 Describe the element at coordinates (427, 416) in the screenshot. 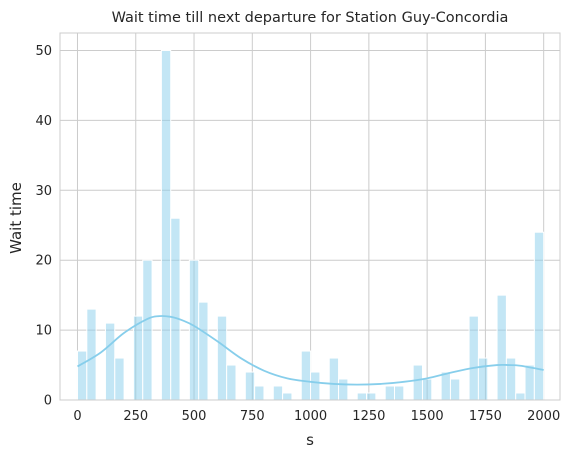

I see `x-tick-label: 1500` at that location.